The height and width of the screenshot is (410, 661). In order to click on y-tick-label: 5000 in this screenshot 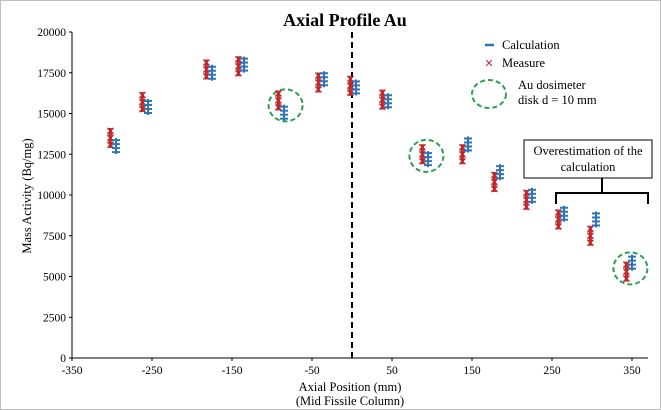, I will do `click(54, 278)`.